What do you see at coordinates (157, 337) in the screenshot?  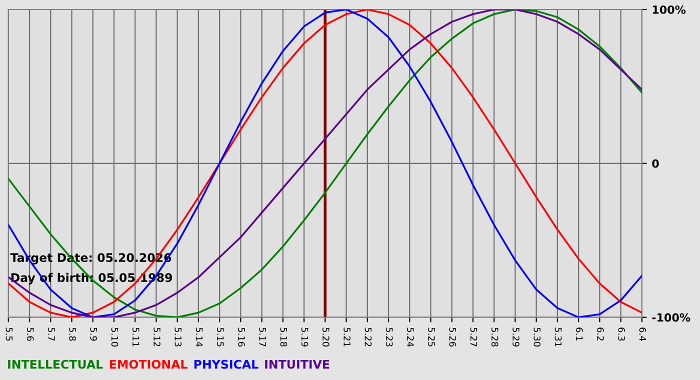 I see `x-tick-label: 5.12` at bounding box center [157, 337].